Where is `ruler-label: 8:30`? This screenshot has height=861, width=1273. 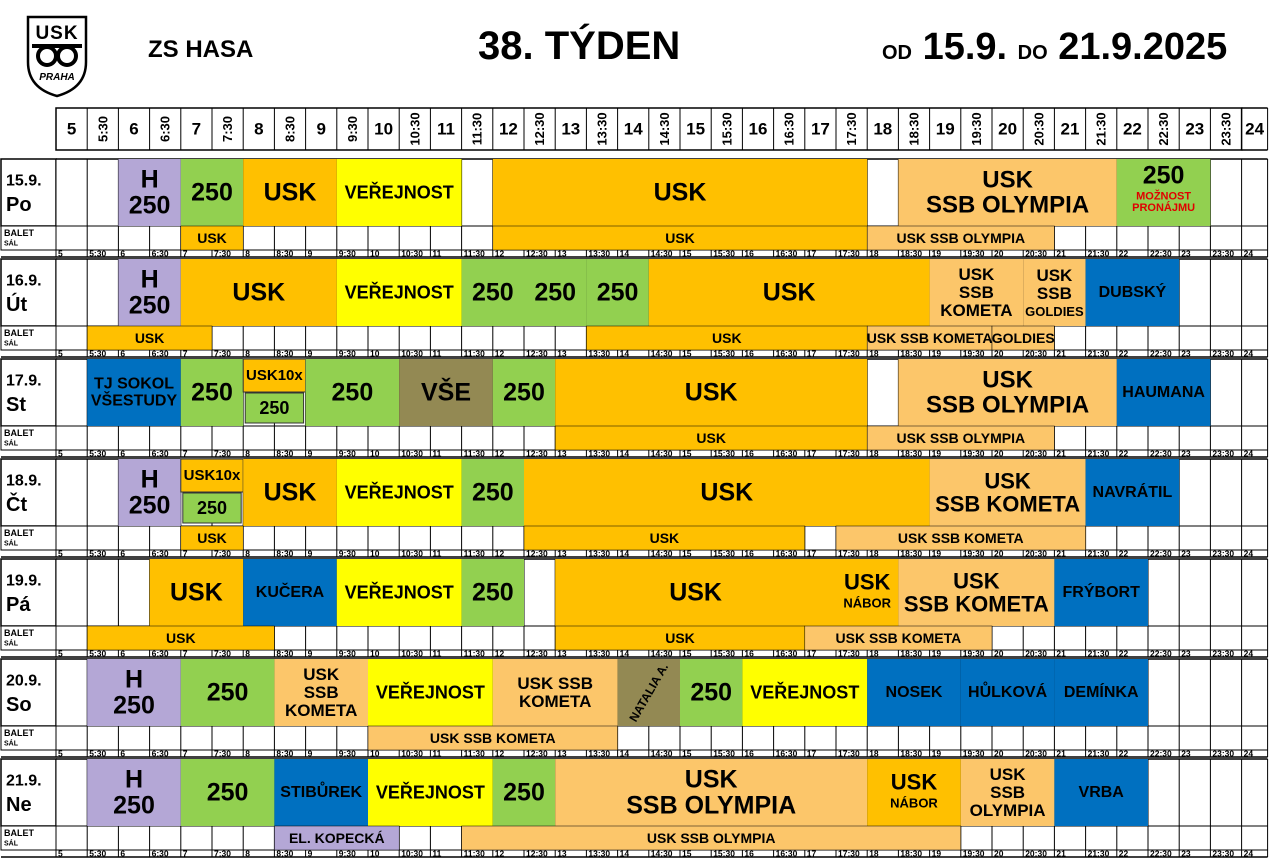
ruler-label: 8:30 is located at coordinates (284, 754).